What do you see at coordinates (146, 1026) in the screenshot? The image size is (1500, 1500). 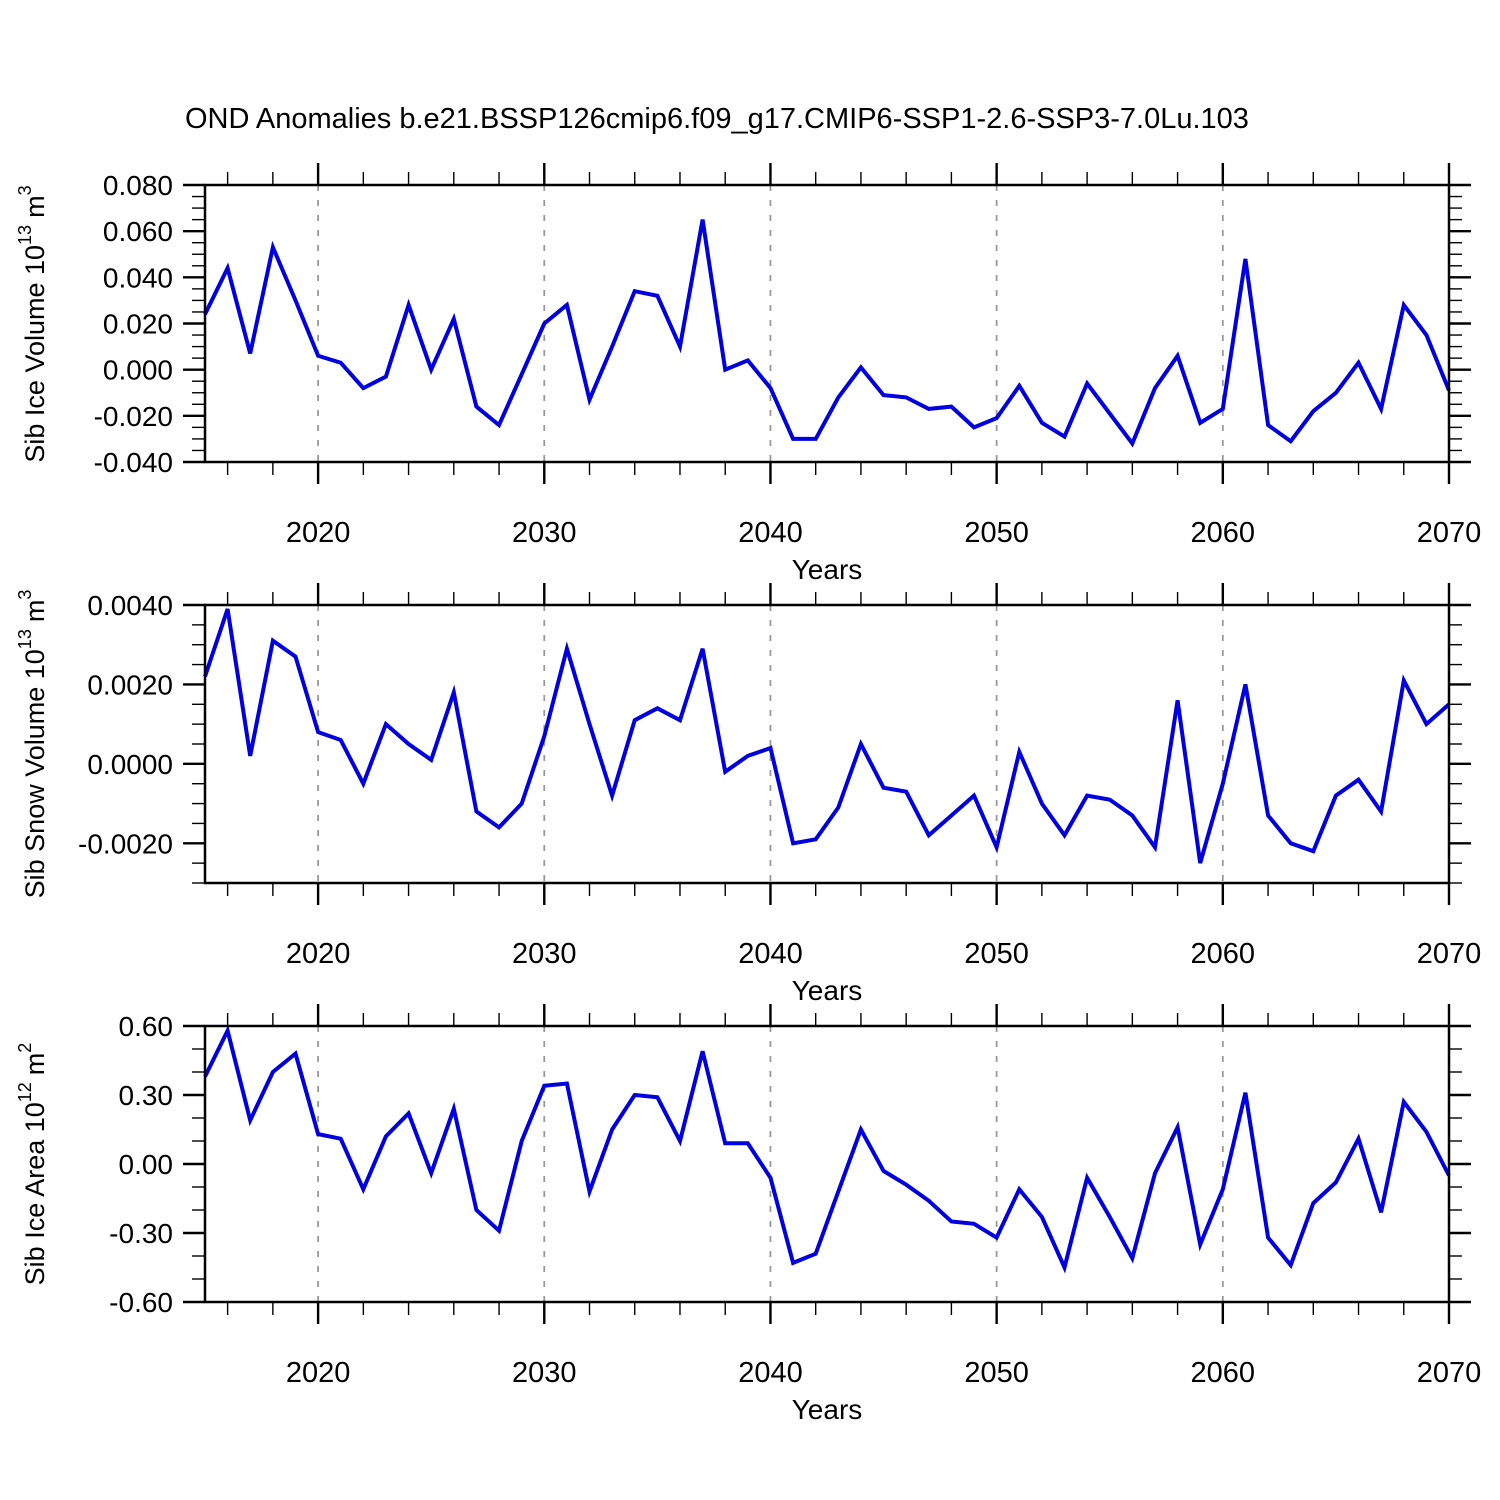 I see `y-tick-label: 0.60` at bounding box center [146, 1026].